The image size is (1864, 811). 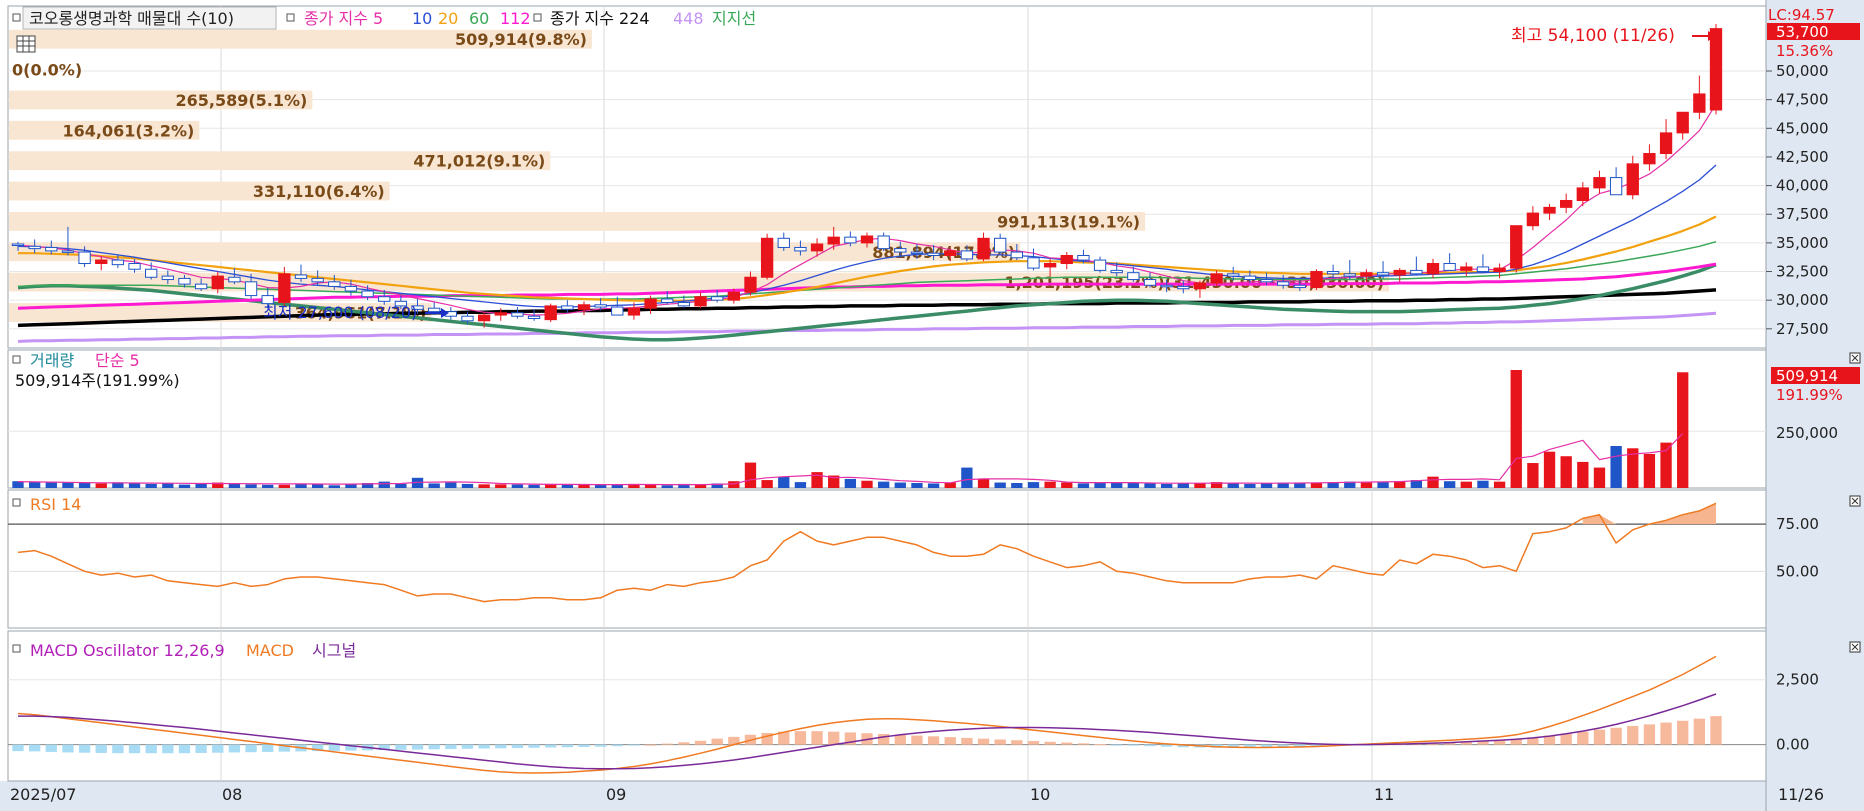 I want to click on volume-profile-band, so click(x=300, y=39).